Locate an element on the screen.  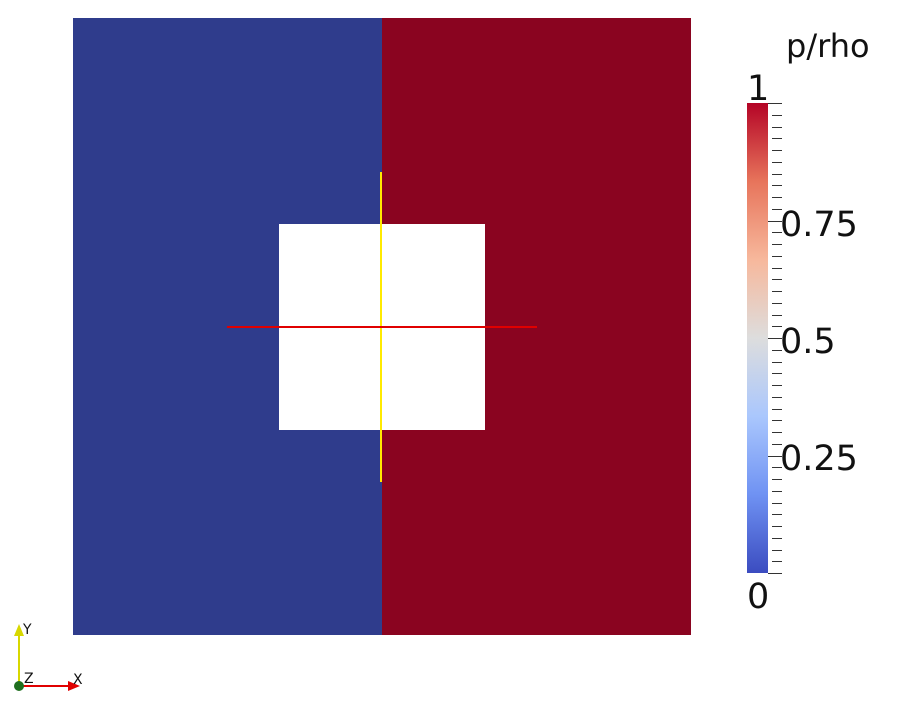
axis-x-label: X is located at coordinates (78, 680).